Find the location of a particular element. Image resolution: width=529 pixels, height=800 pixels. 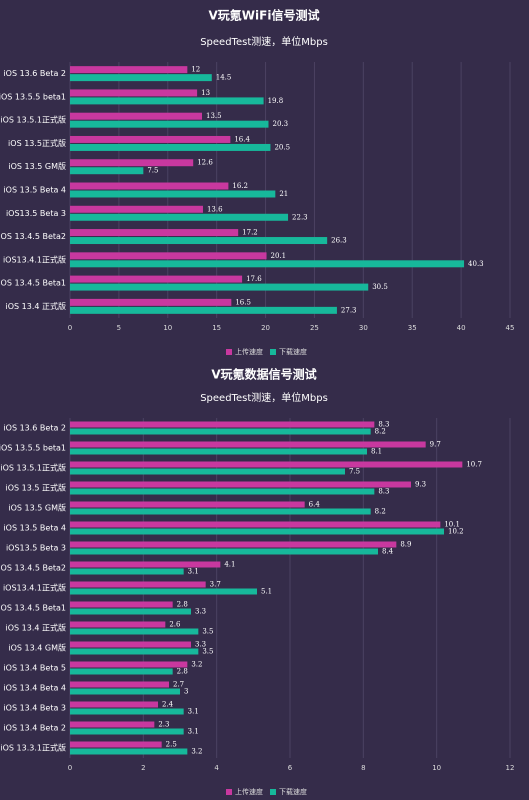

x-tick-label: 25 is located at coordinates (314, 328).